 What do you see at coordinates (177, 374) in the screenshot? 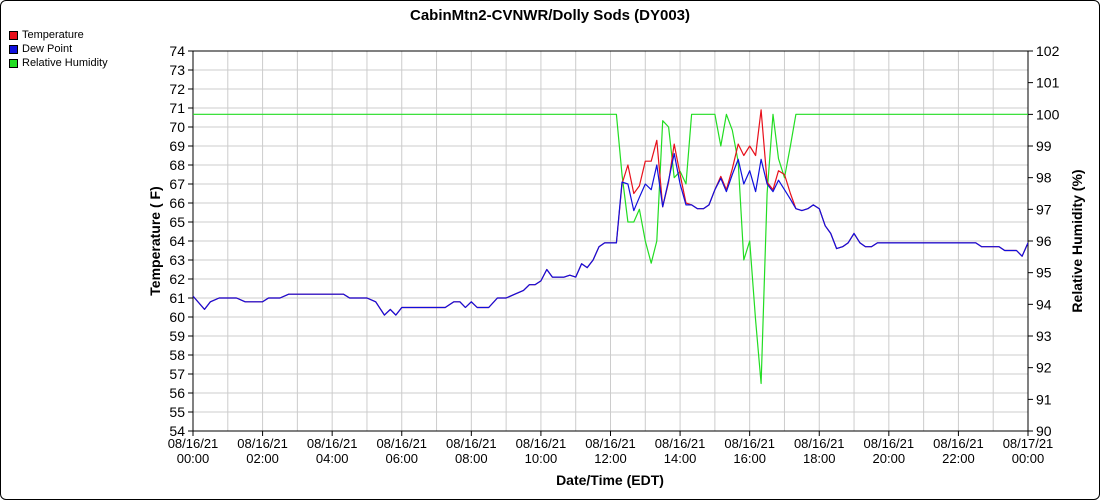
I see `y-tick-label: 57` at bounding box center [177, 374].